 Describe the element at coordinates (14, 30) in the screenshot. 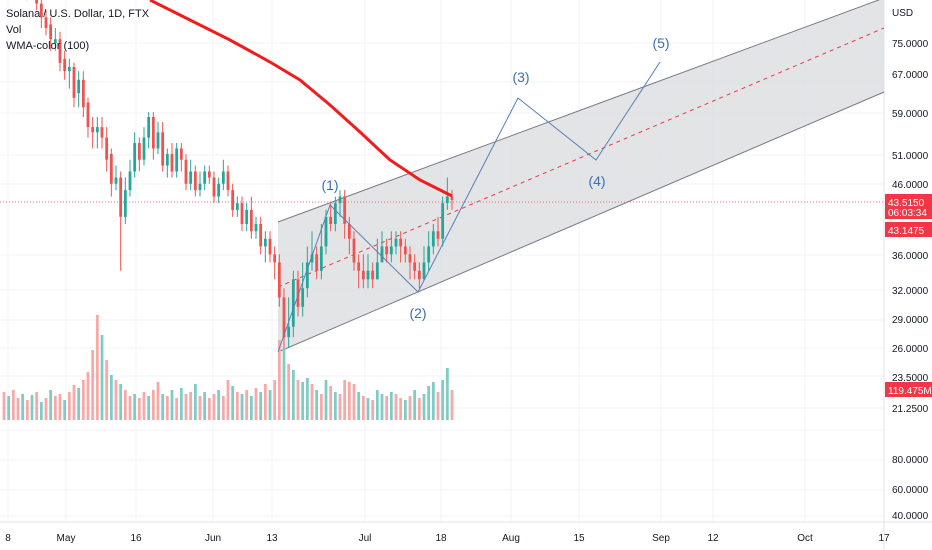

I see `legend-volume: Vol` at that location.